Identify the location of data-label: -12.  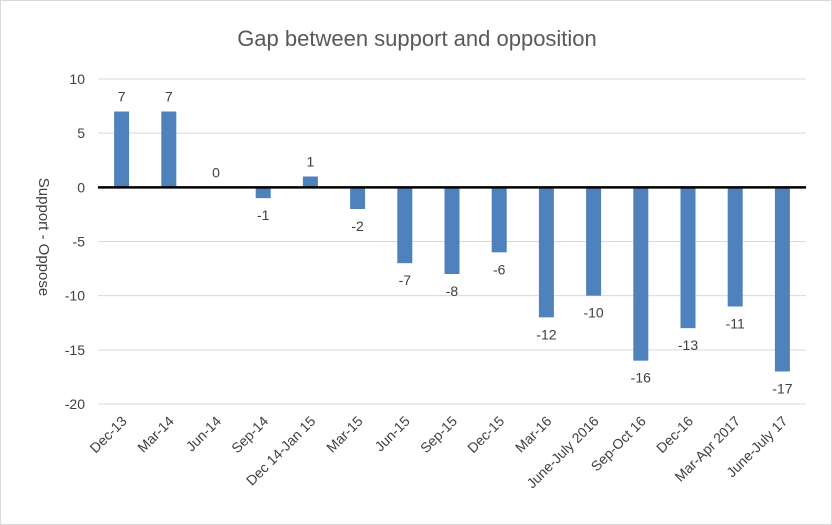
(546, 334).